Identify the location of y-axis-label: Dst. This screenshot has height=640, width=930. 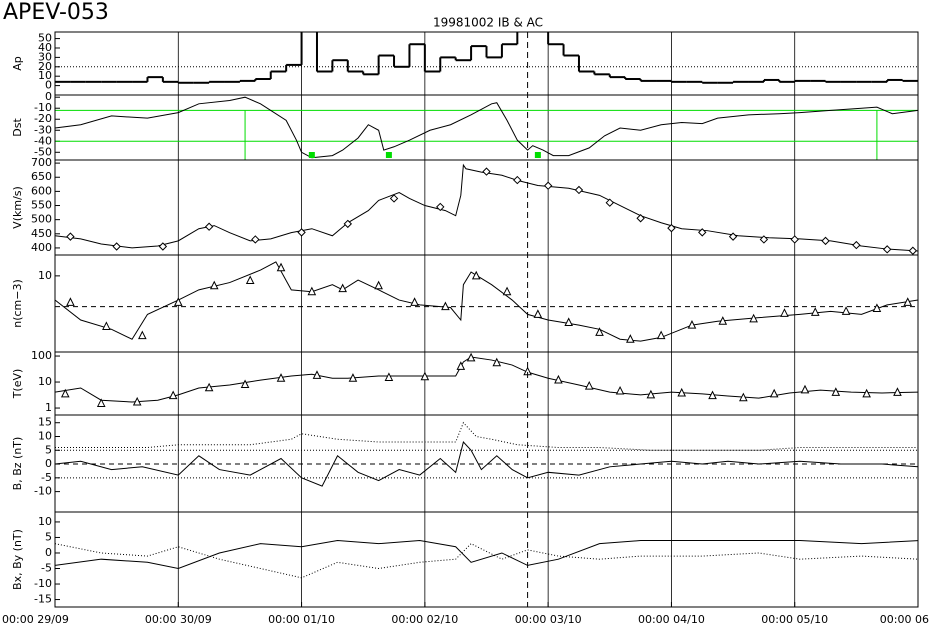
(17, 127).